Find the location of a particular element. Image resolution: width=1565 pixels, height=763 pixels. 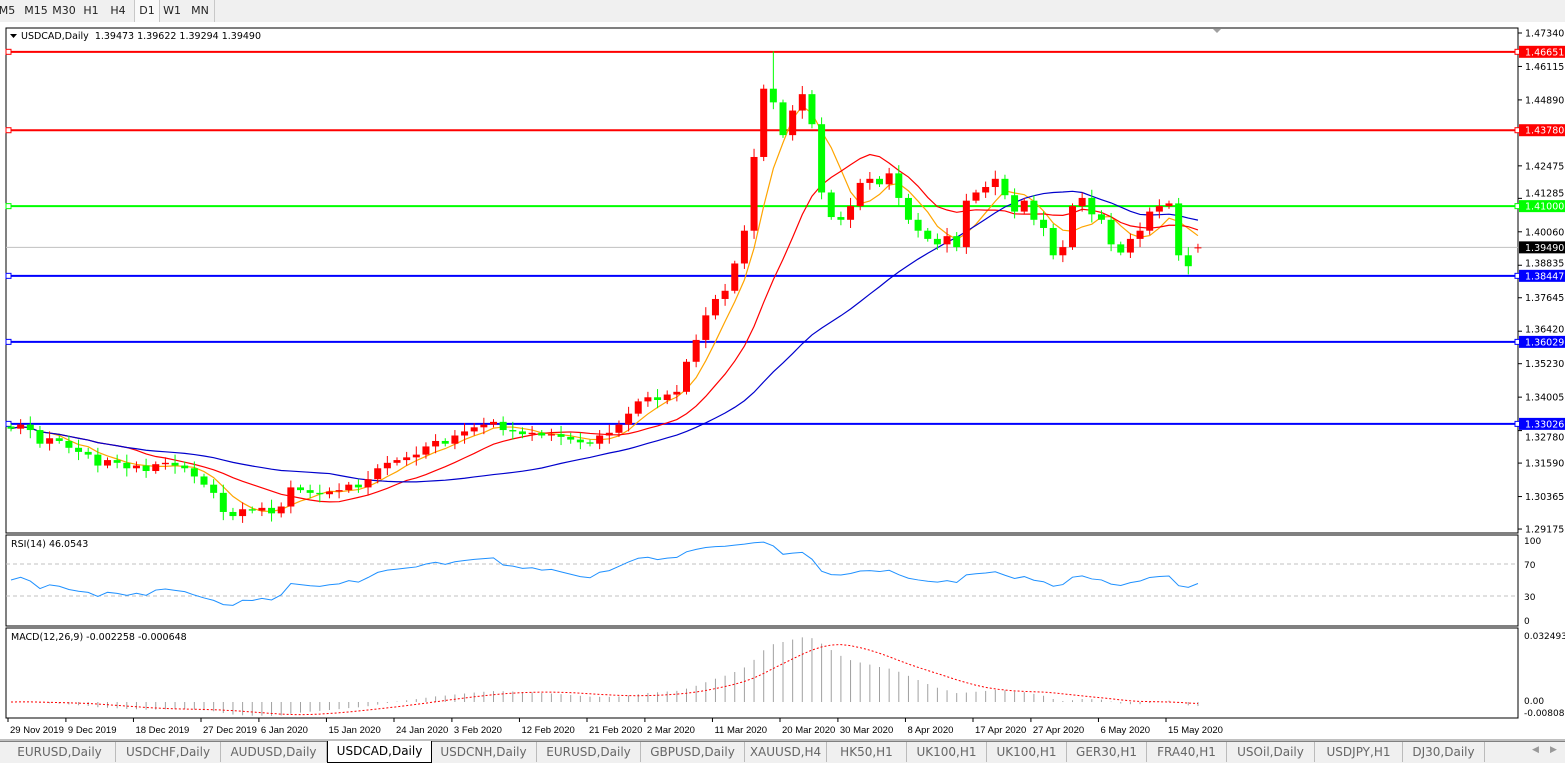

timeframe-mn: MN is located at coordinates (200, 10).